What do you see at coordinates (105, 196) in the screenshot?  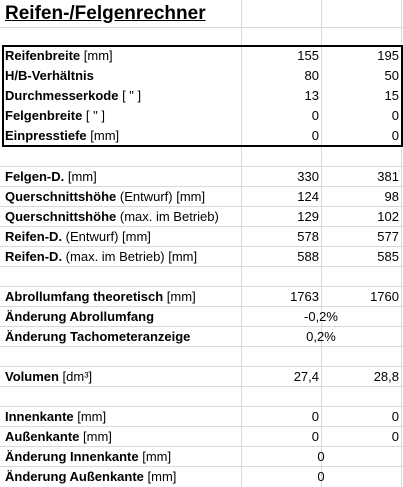 I see `row-label: Querschnittshöhe (Entwurf) [mm]` at bounding box center [105, 196].